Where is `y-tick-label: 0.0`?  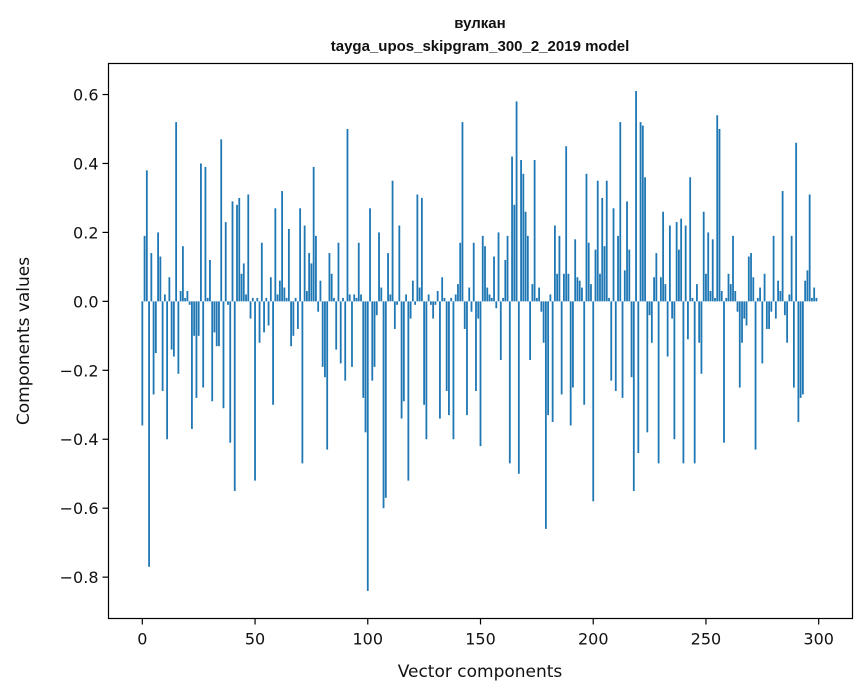
y-tick-label: 0.0 is located at coordinates (85, 301).